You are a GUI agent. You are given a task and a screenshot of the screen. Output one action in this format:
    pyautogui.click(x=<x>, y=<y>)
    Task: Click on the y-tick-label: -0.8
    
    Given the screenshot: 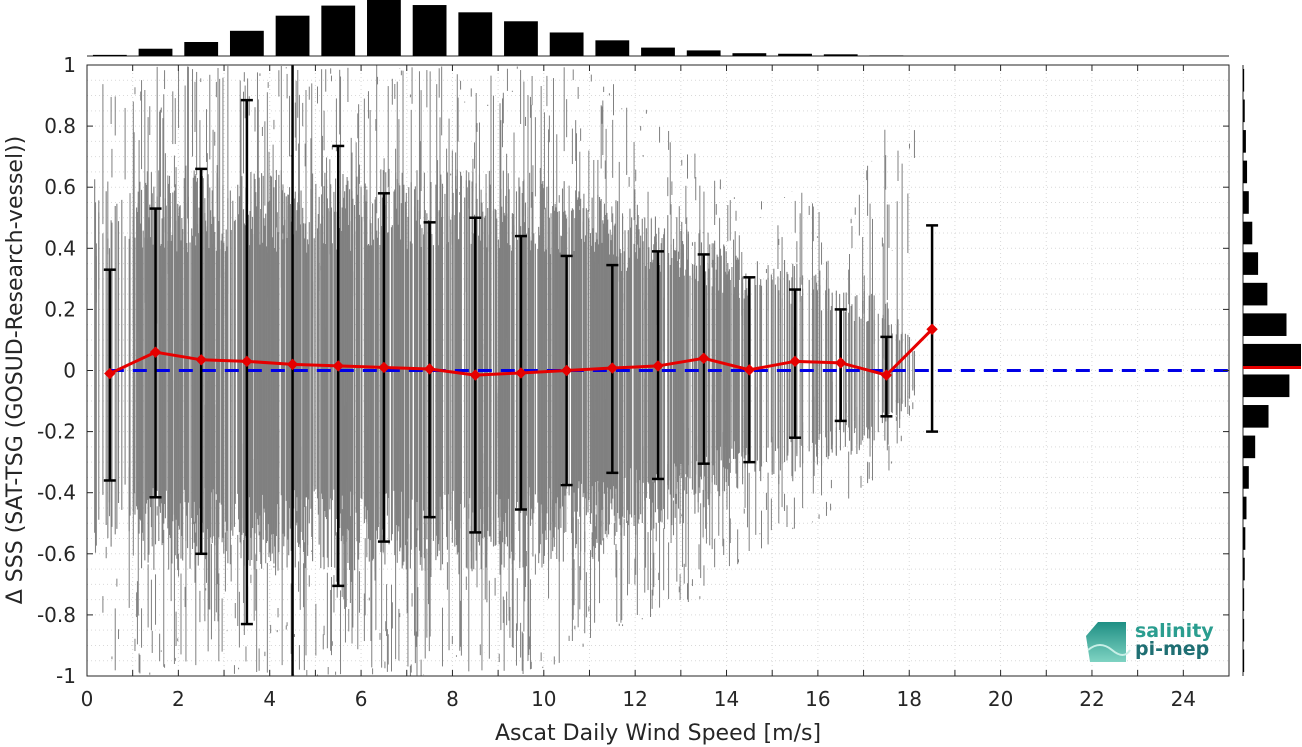 What is the action you would take?
    pyautogui.click(x=56, y=615)
    